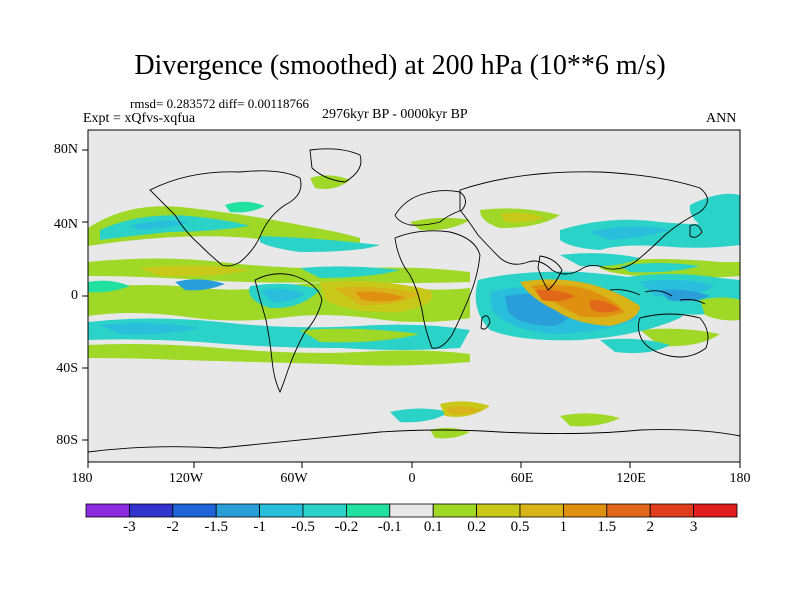 This screenshot has width=800, height=600. Describe the element at coordinates (414, 213) in the screenshot. I see `field-northern-band` at that location.